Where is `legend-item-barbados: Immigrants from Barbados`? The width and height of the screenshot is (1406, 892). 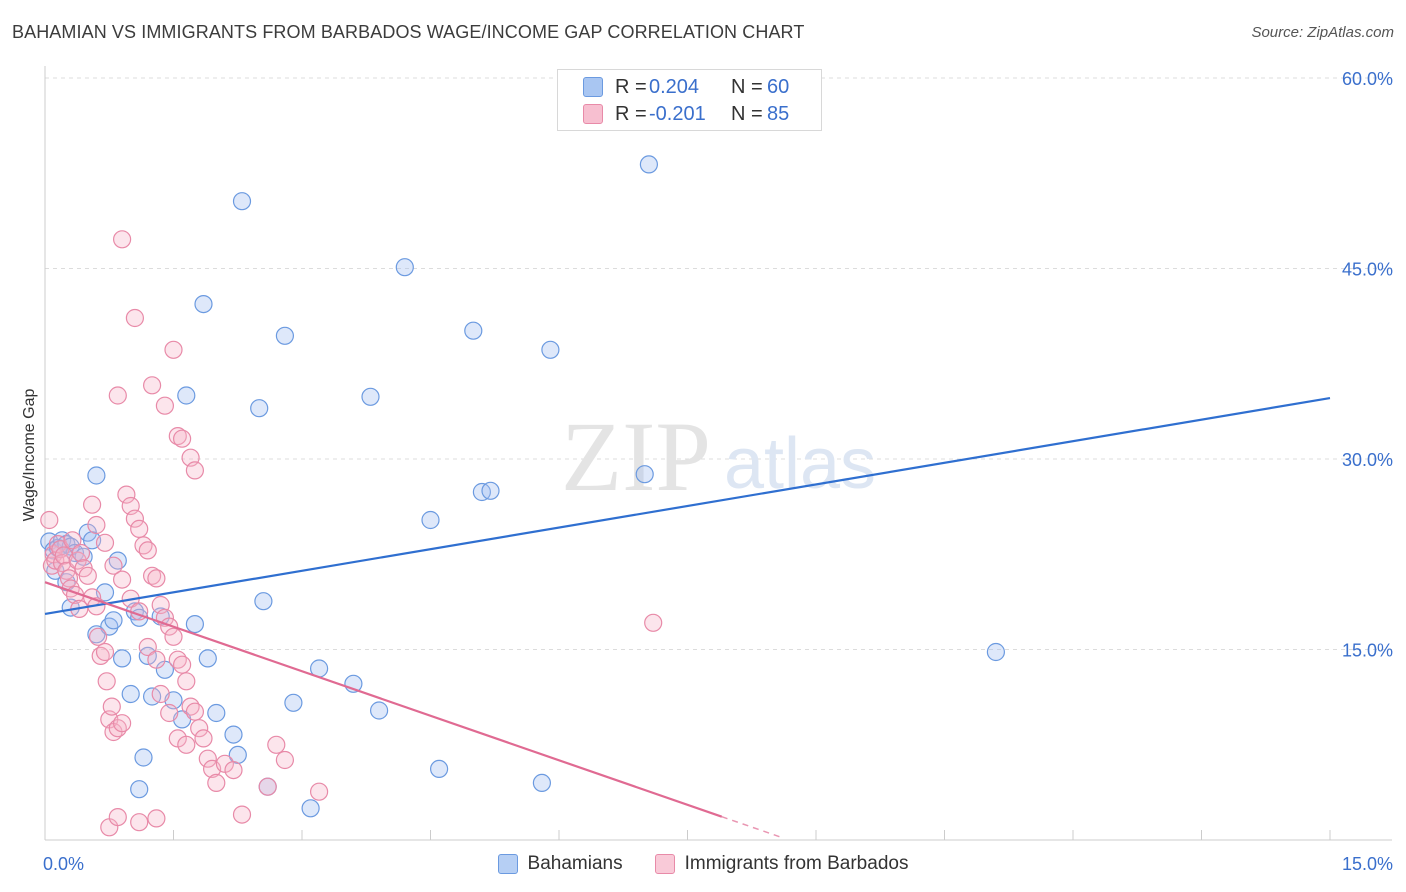
legend-item-barbados: Immigrants from Barbados is located at coordinates (781, 864).